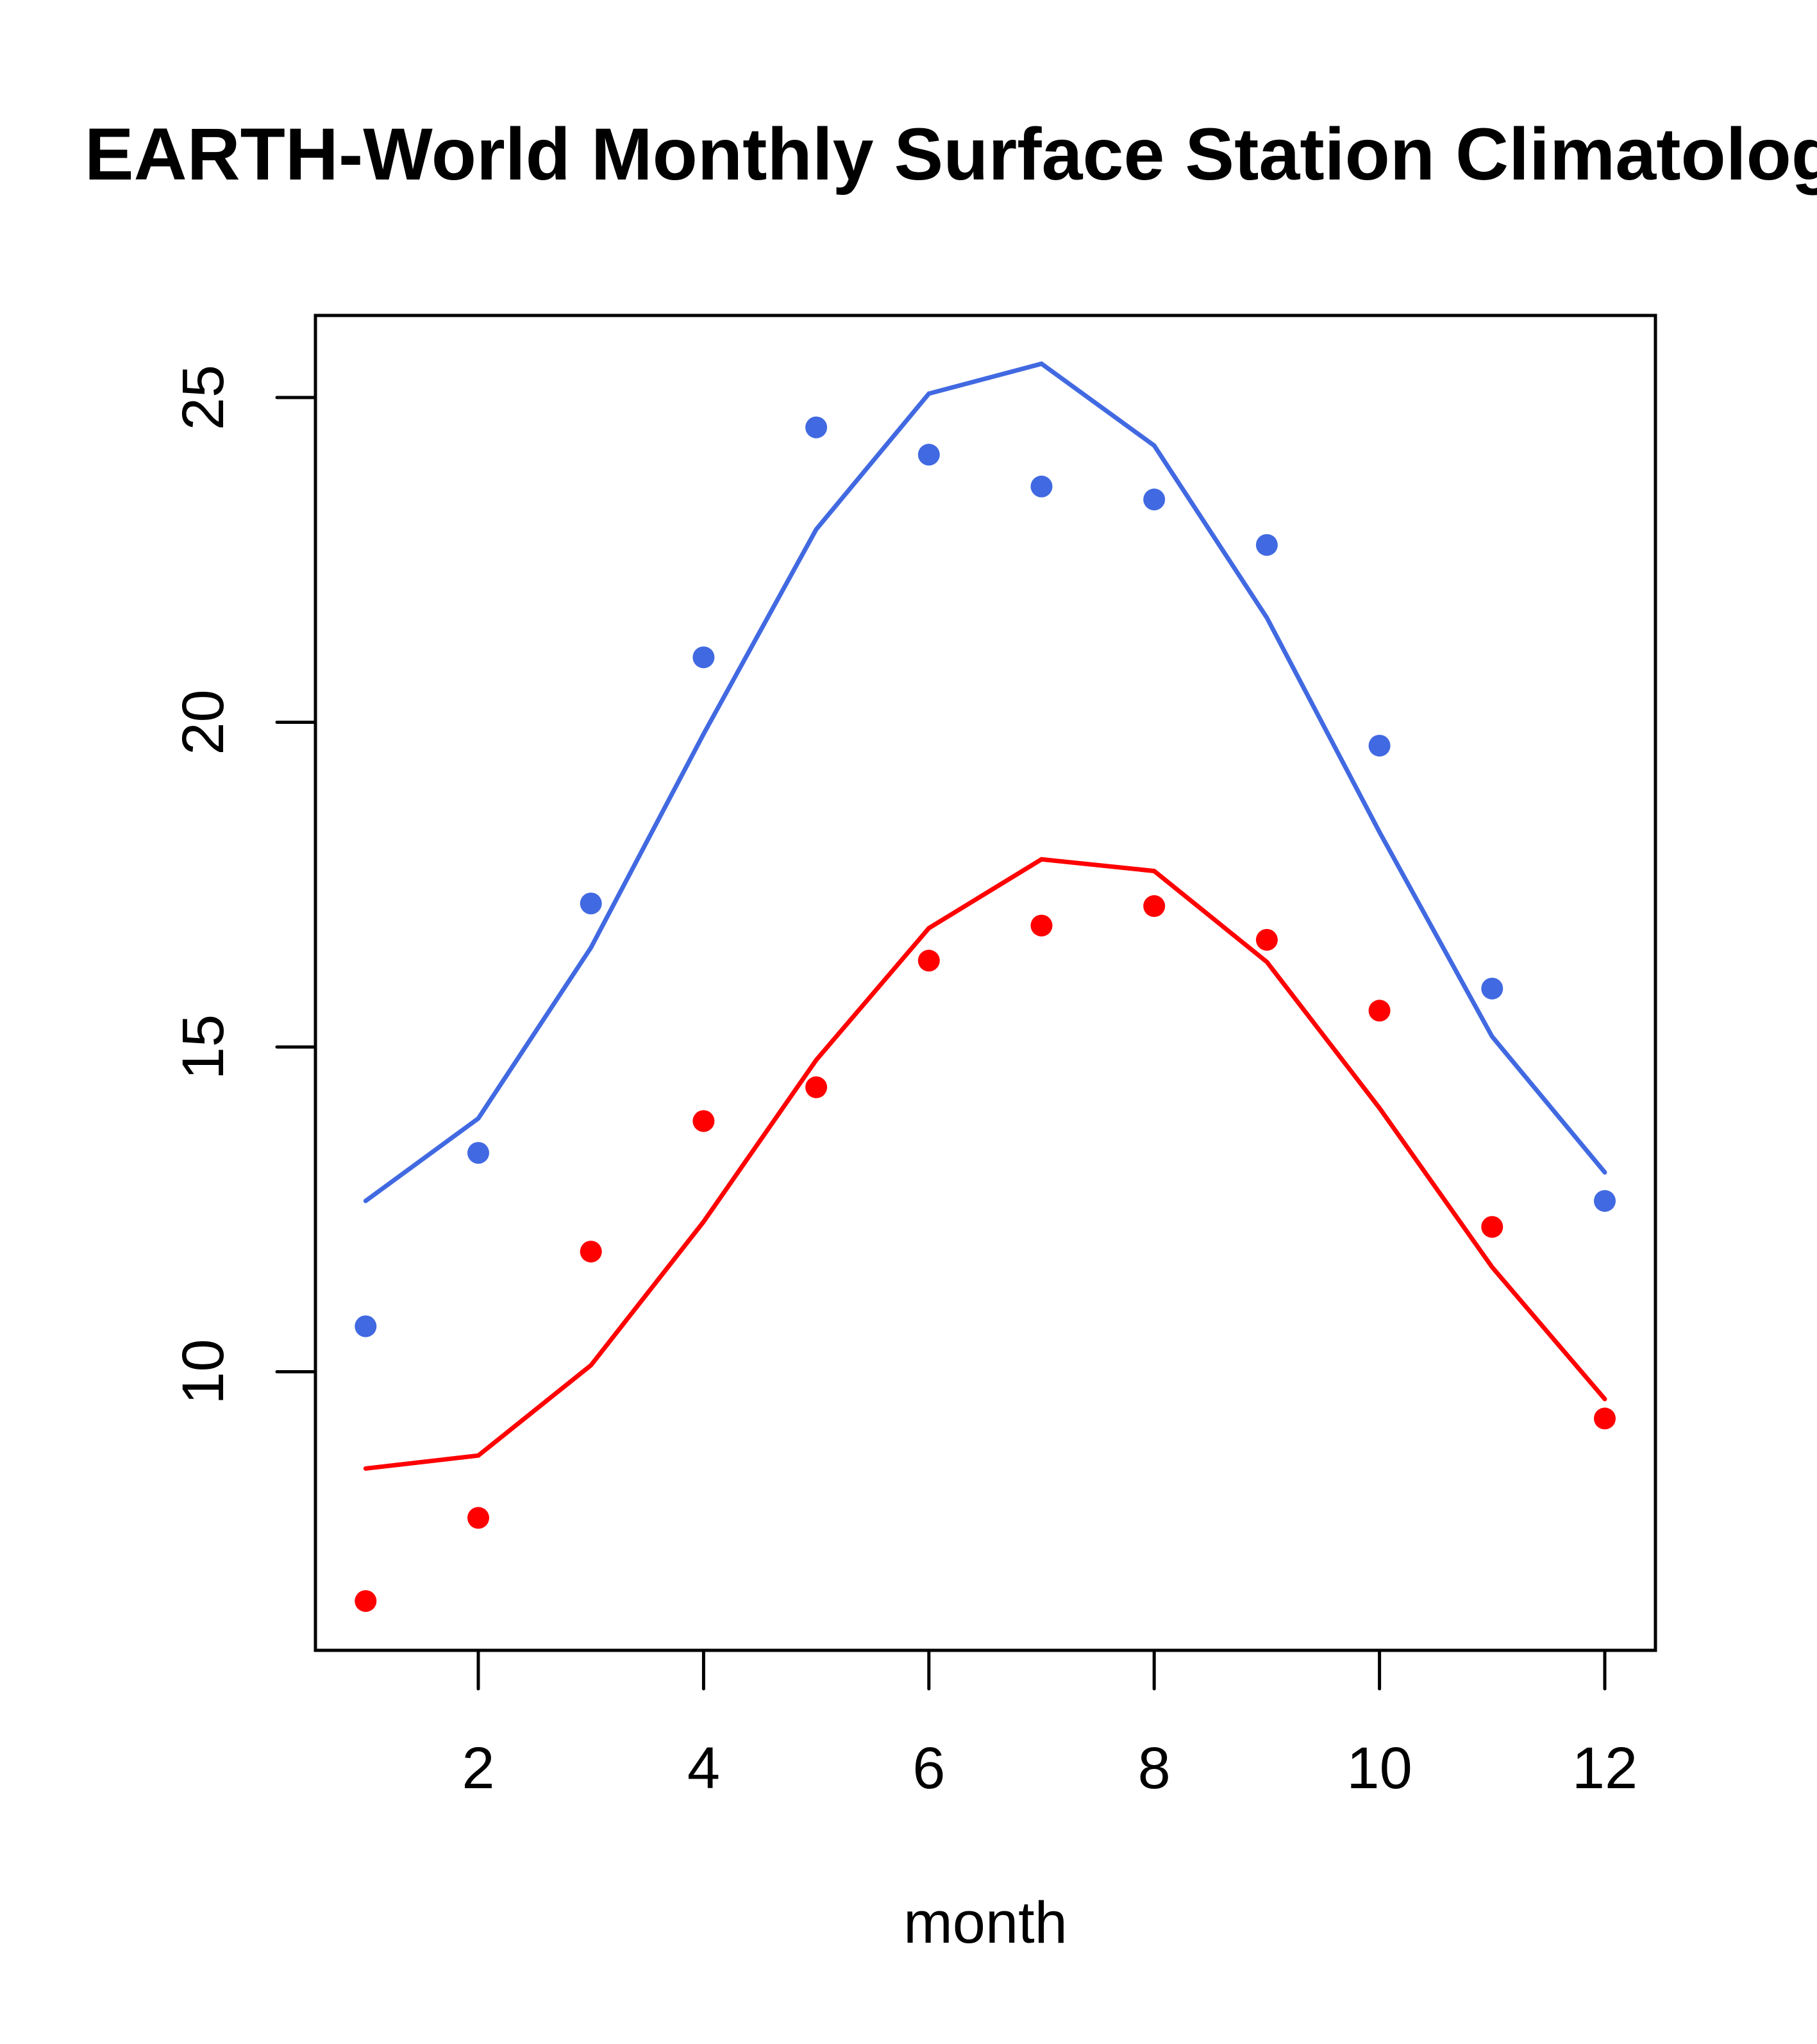  Describe the element at coordinates (1604, 1768) in the screenshot. I see `x-tick-label: 12` at that location.